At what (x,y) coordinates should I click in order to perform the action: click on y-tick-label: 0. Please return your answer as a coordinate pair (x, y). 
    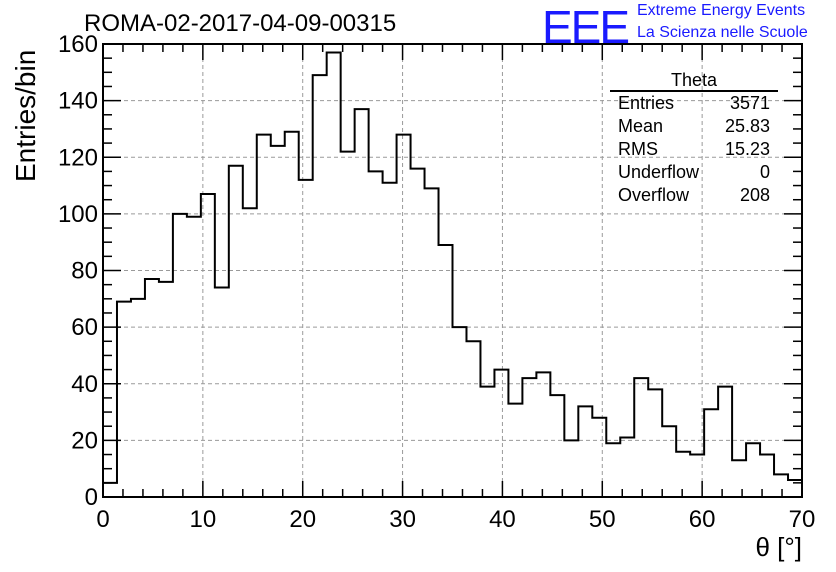
    Looking at the image, I should click on (91, 497).